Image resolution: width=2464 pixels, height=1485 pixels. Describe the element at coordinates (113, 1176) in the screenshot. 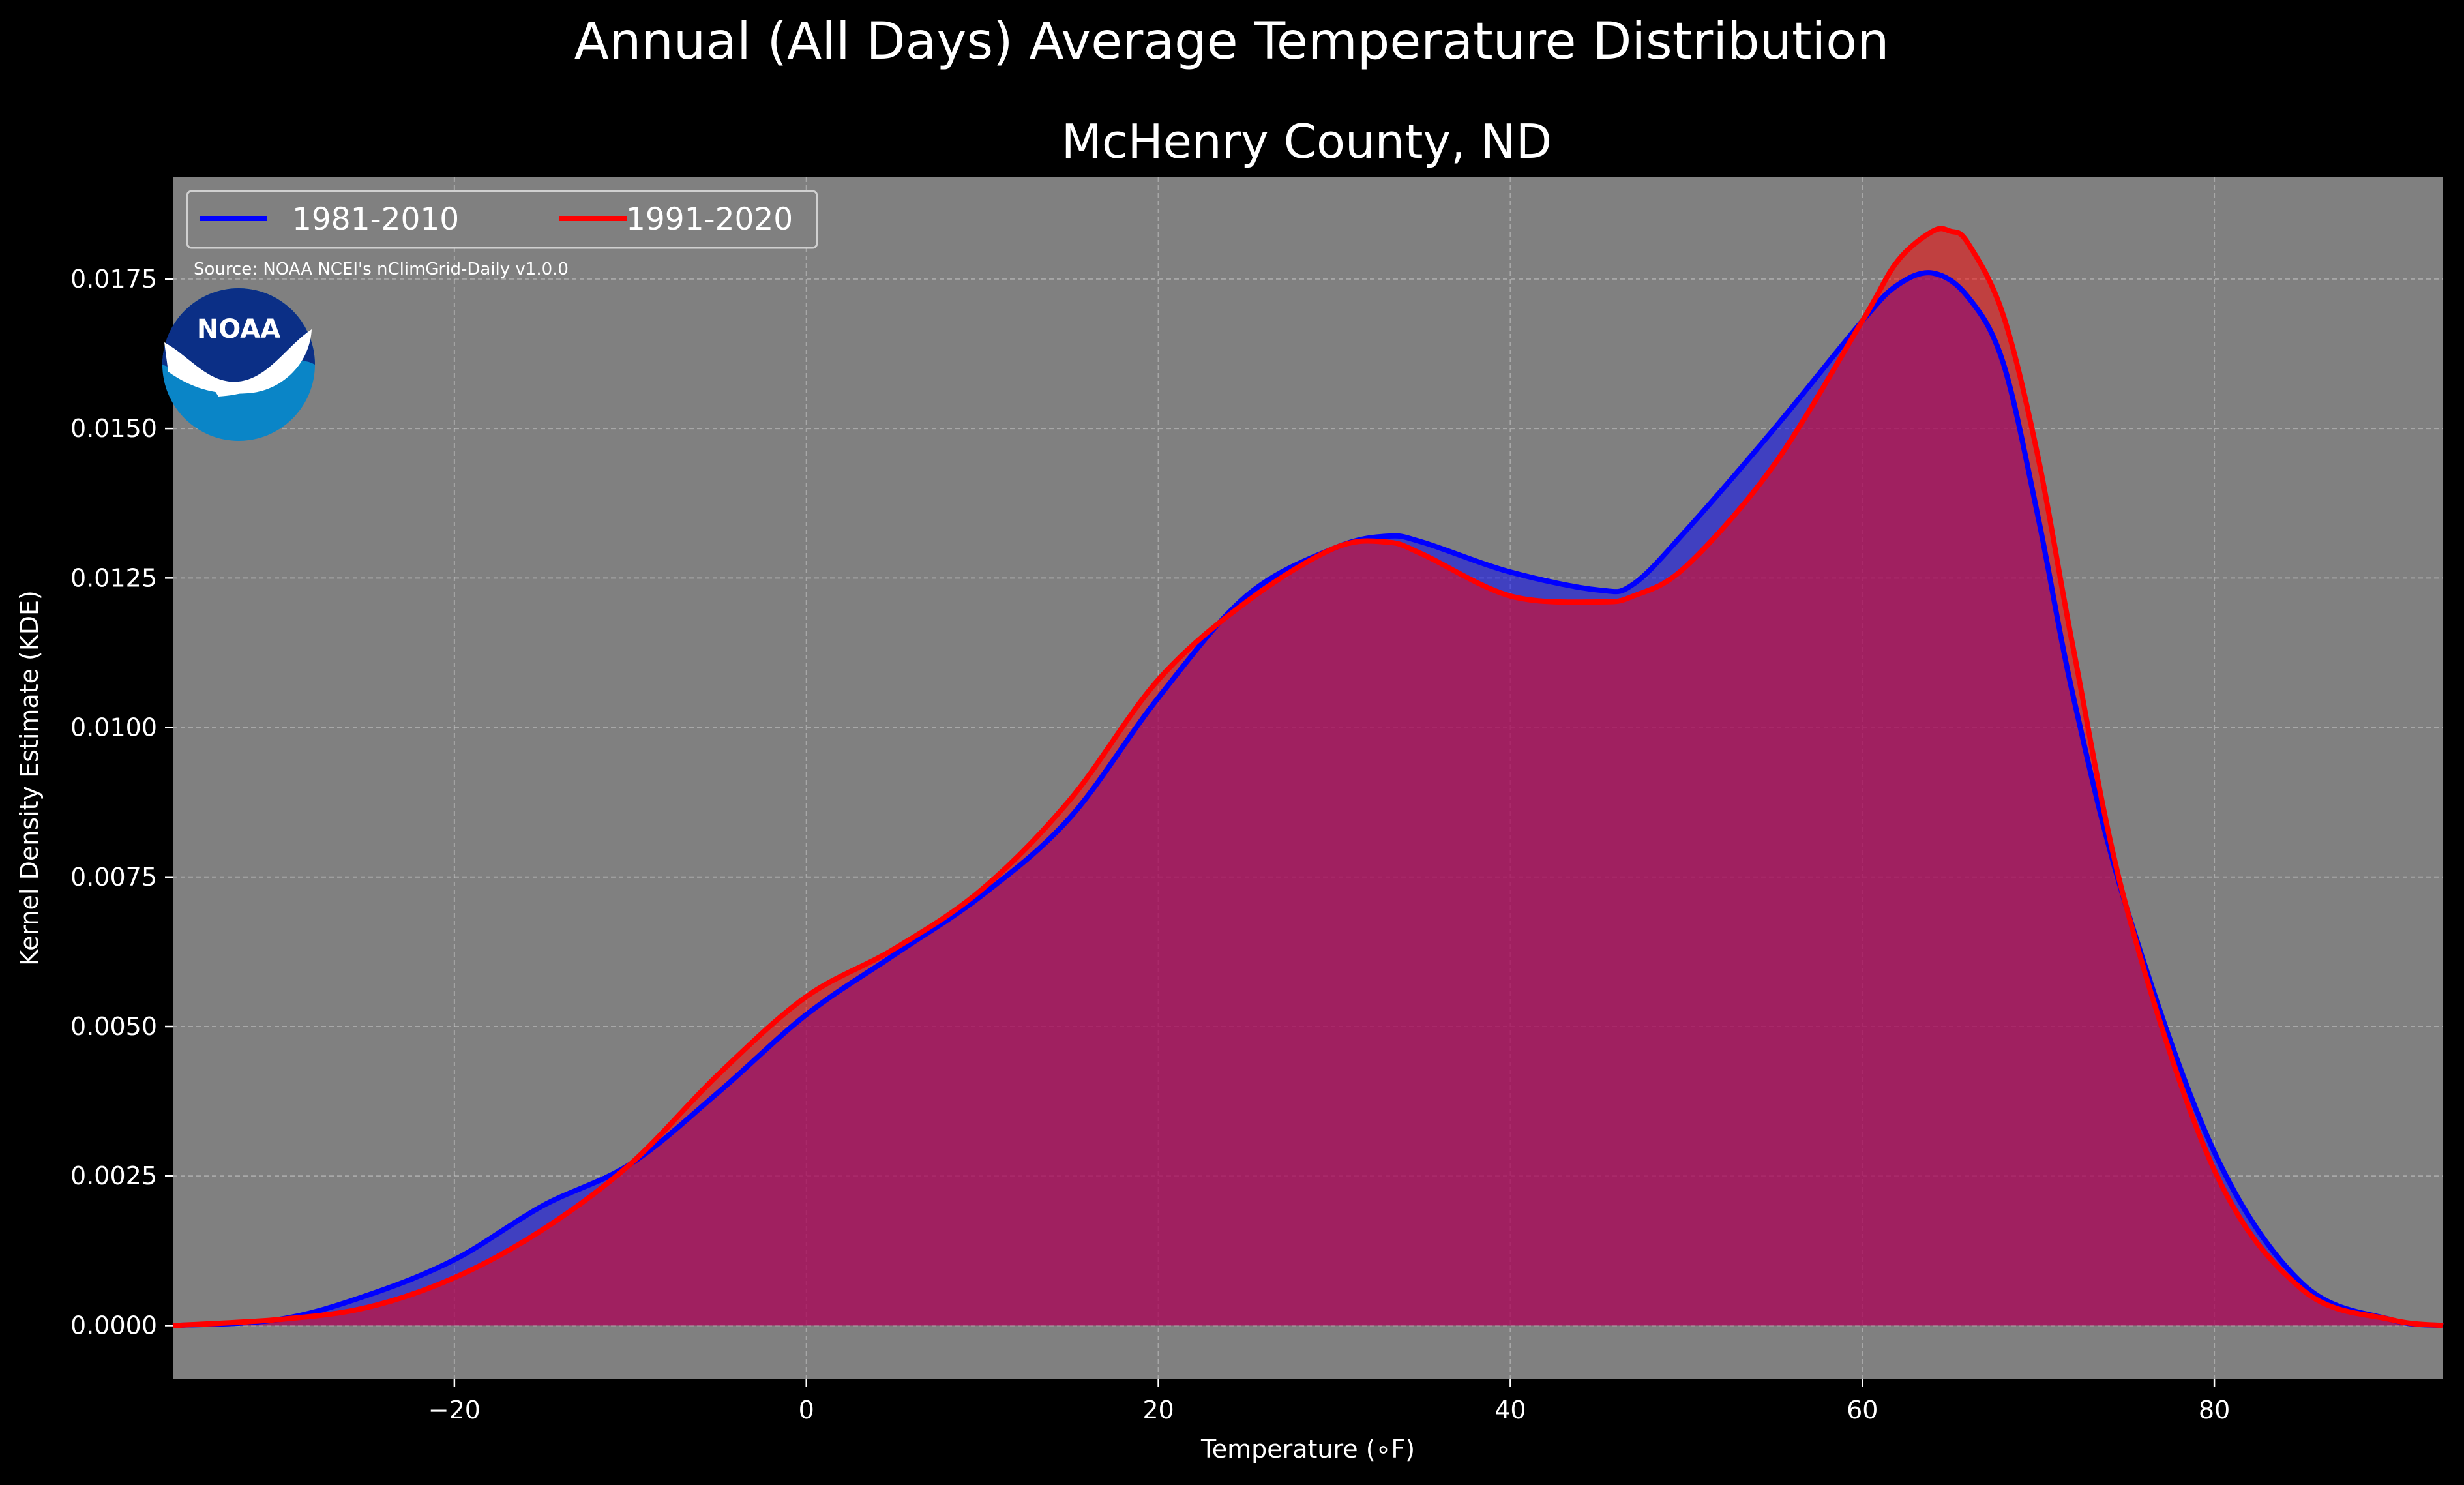

I see `y-tick-label: 0.0025` at that location.